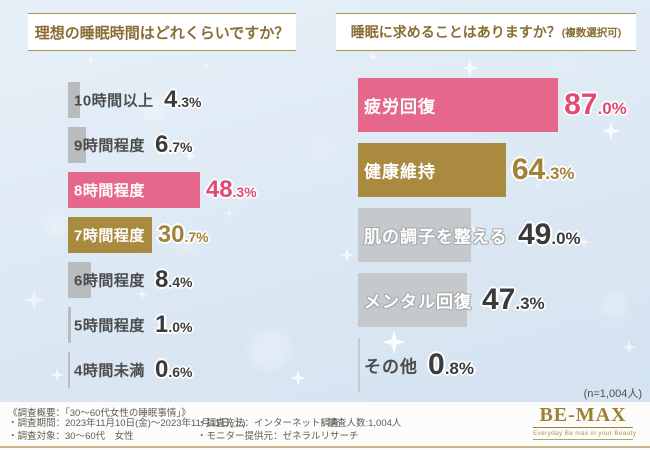 This screenshot has height=450, width=650. I want to click on bar-value: 47.3%, so click(513, 300).